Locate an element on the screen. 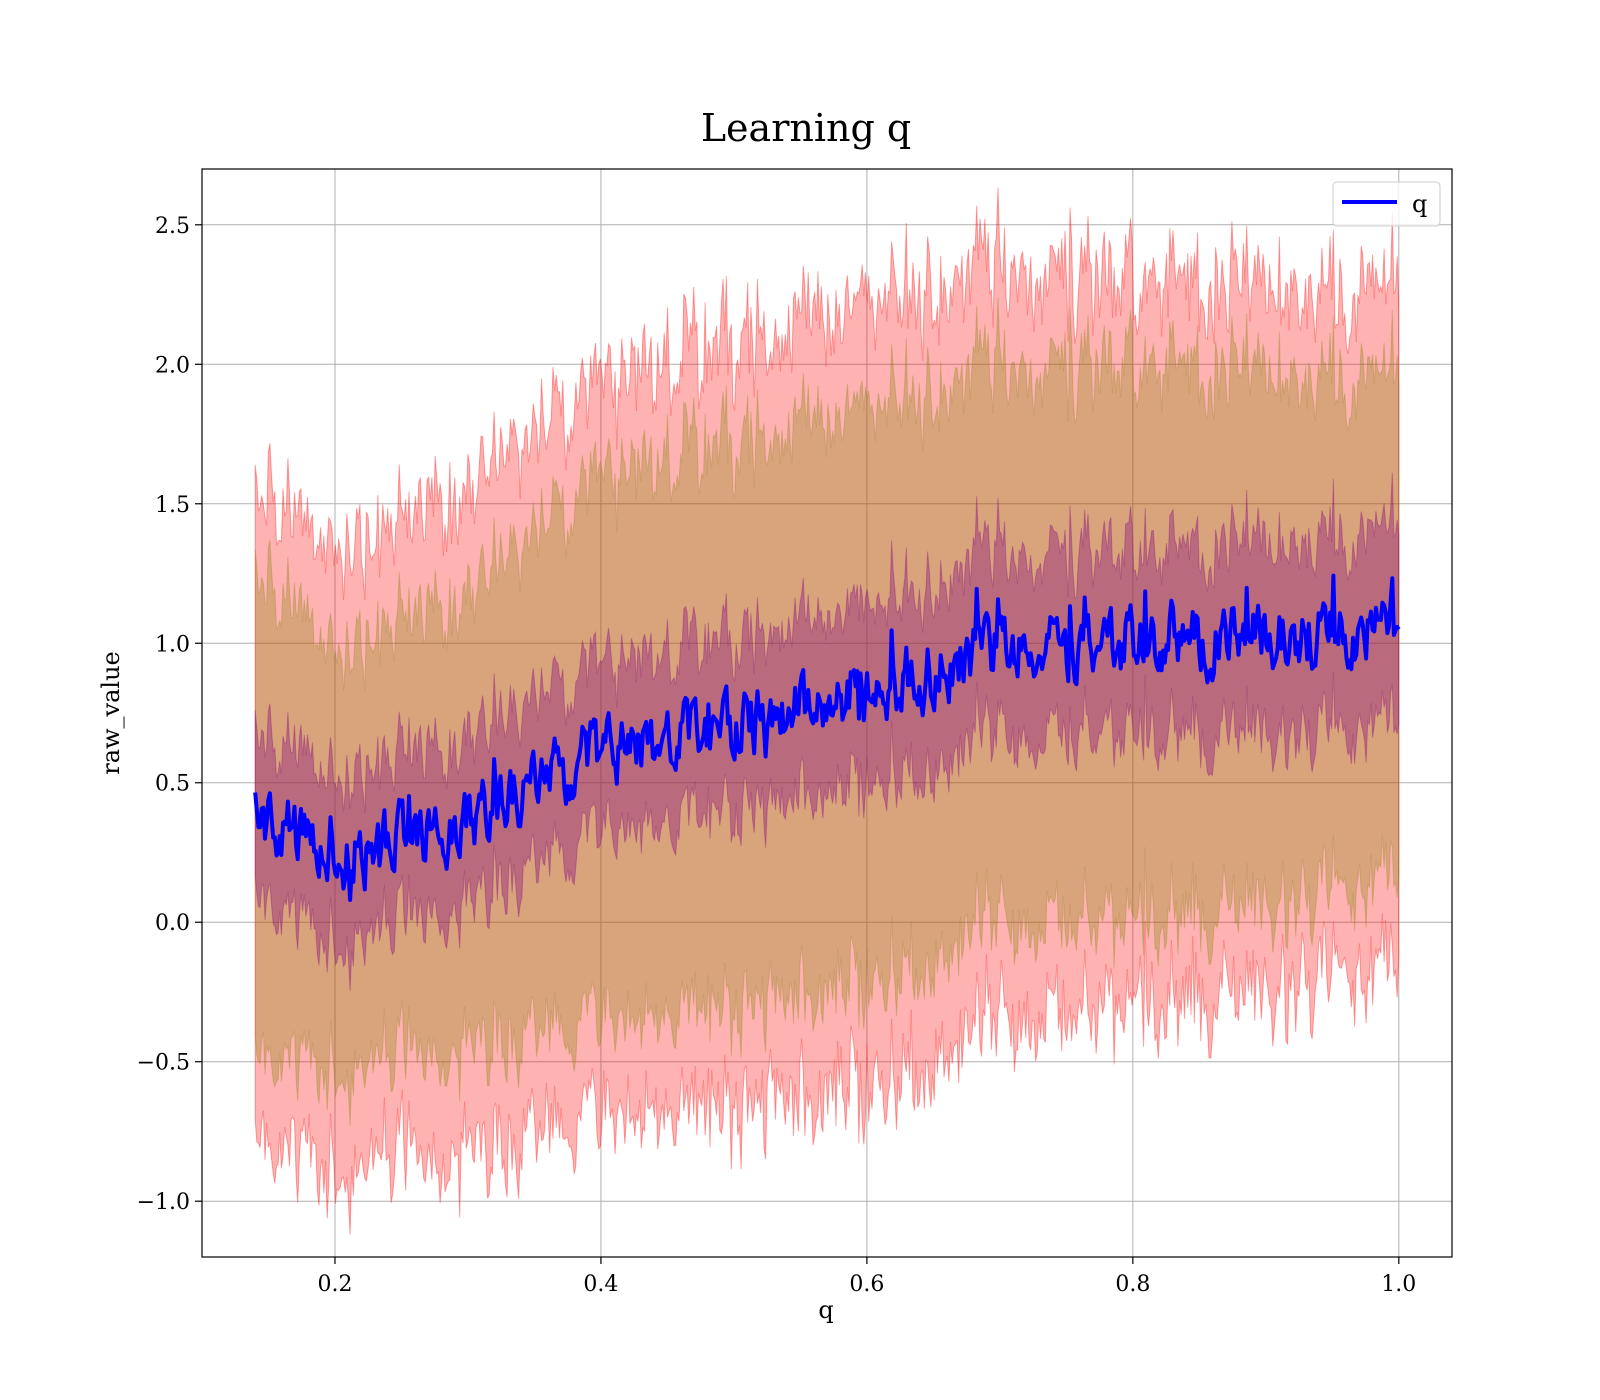 The height and width of the screenshot is (1400, 1600). y-tick-label: 2.0 is located at coordinates (172, 365).